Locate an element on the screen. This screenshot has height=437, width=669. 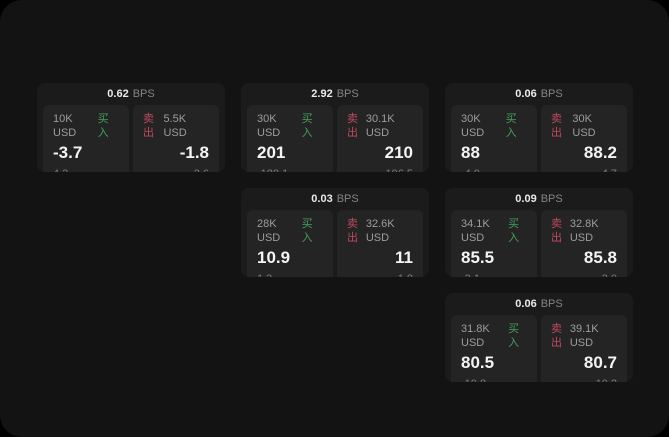
bps-value: 2.92 is located at coordinates (322, 94).